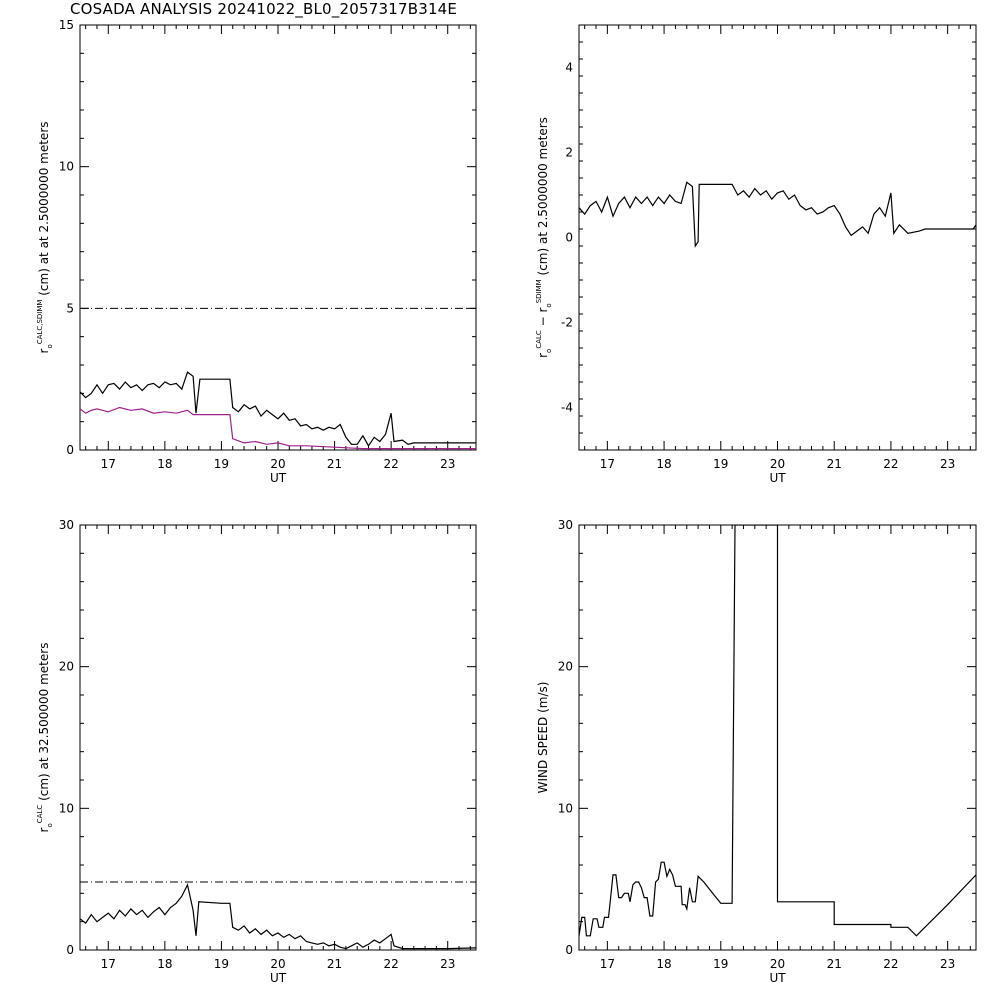  What do you see at coordinates (567, 408) in the screenshot?
I see `p2-ytick-label: -4` at bounding box center [567, 408].